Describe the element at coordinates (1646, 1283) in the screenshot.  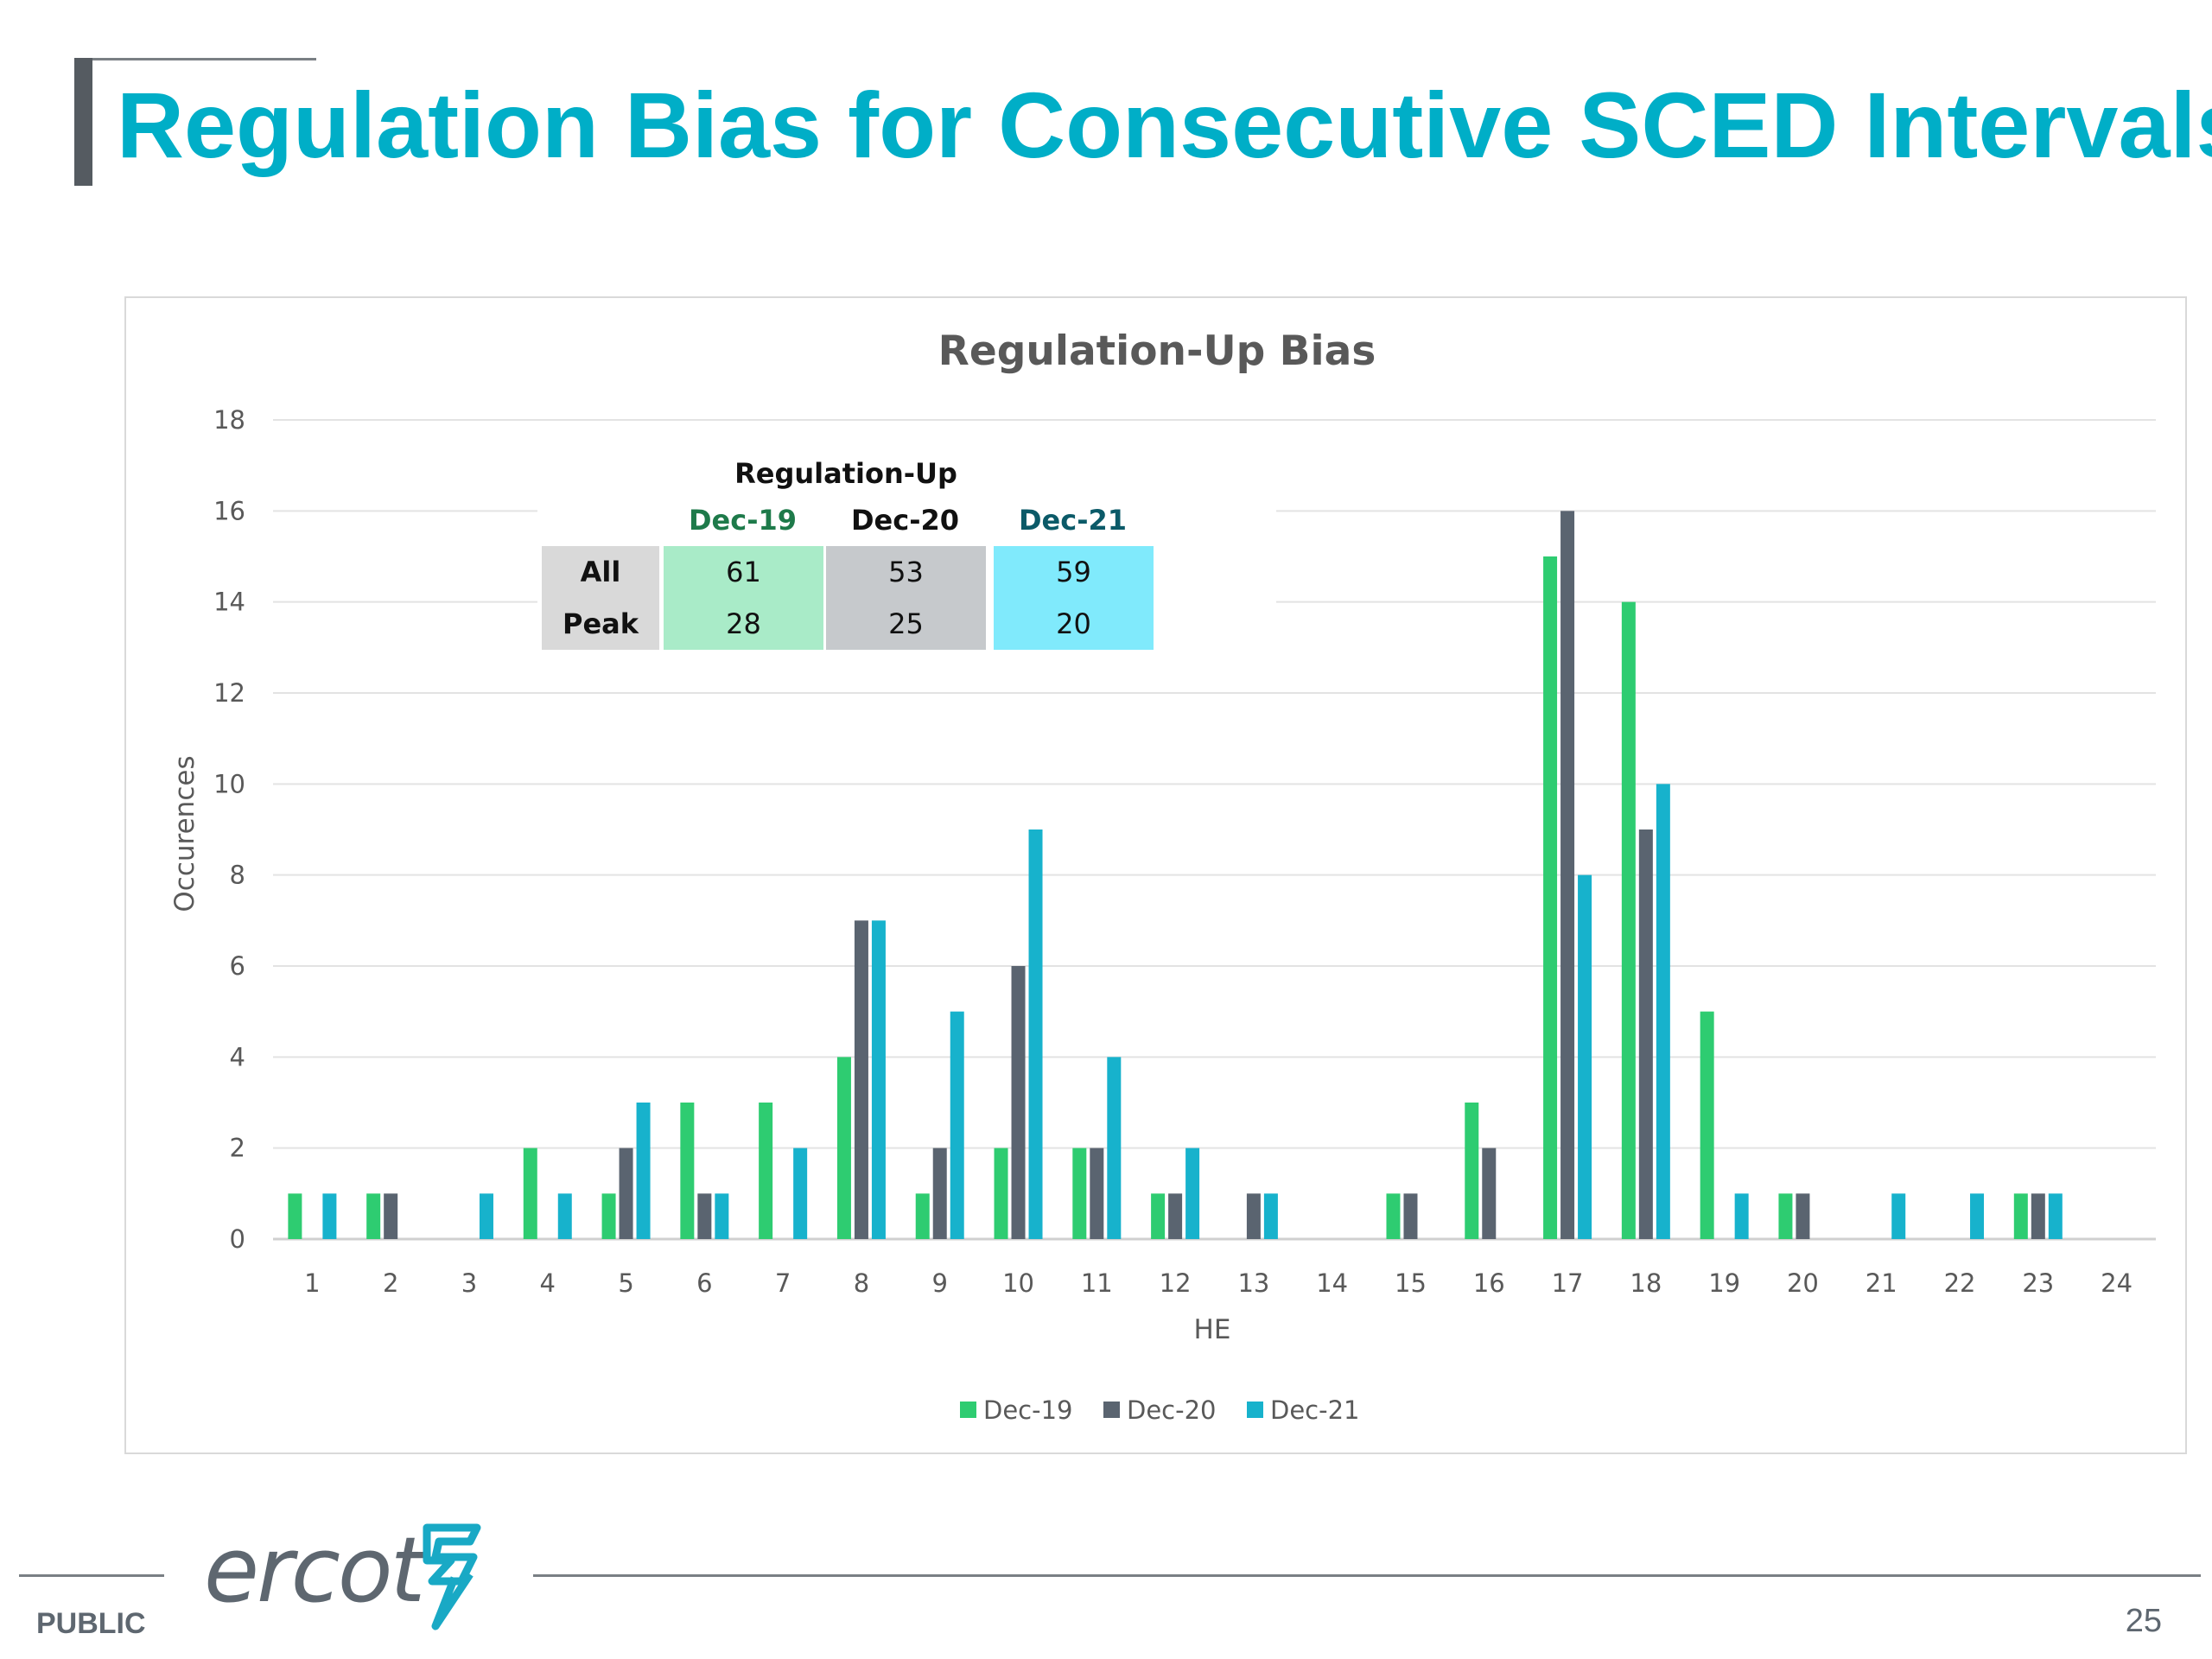
I see `x-tick-label: 18` at that location.